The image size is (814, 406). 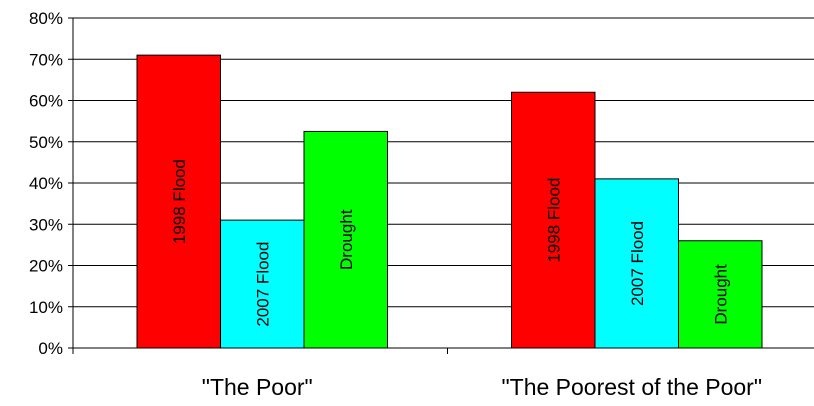 I want to click on y-axis-ticks: 0% 10% 20% 30% 40% 50% 60% 70% 80%, so click(x=51, y=183).